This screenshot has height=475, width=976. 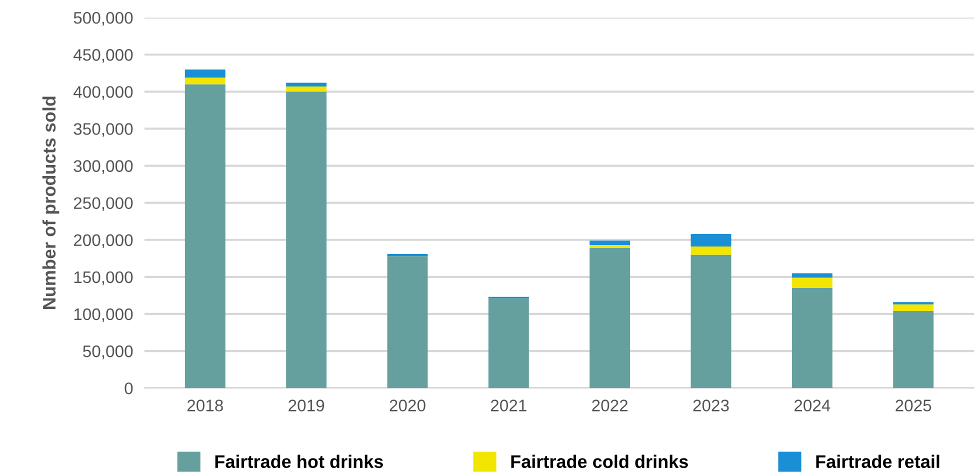 What do you see at coordinates (103, 278) in the screenshot?
I see `y-tick-label: 150,000` at bounding box center [103, 278].